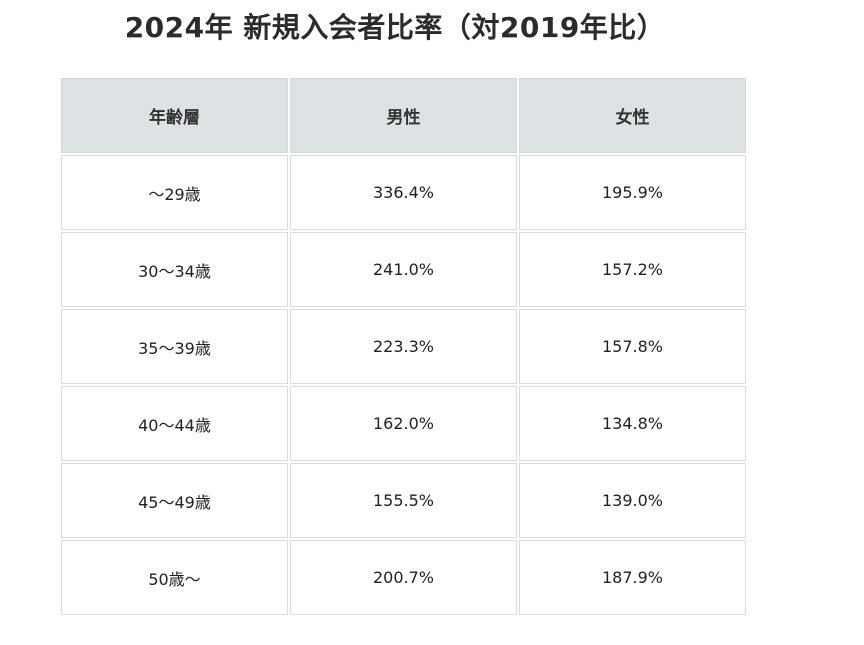 Image resolution: width=864 pixels, height=645 pixels. I want to click on table-cell-female: 195.9%, so click(632, 192).